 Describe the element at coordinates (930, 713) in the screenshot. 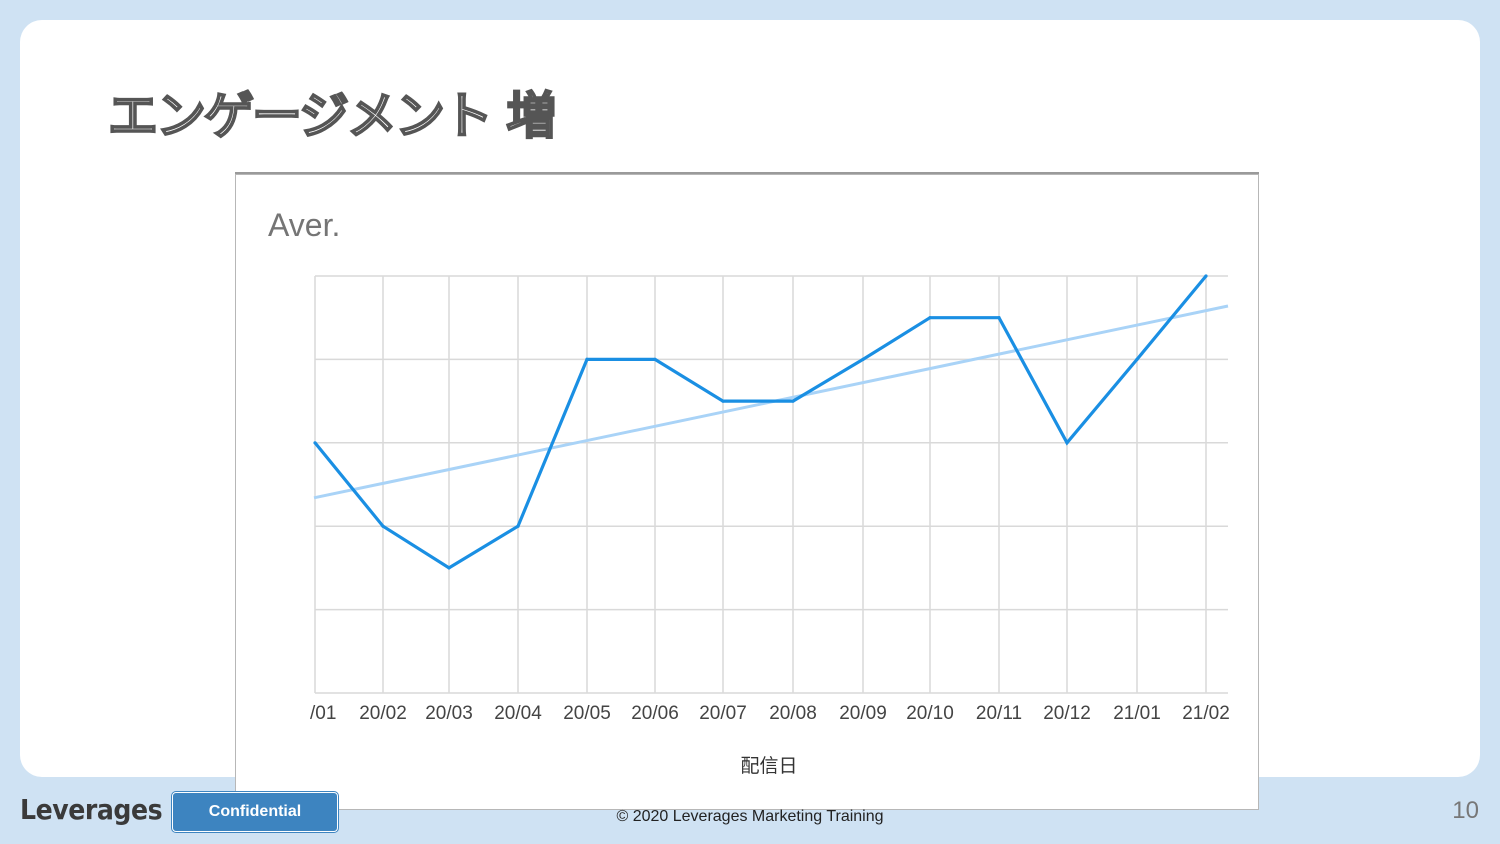

I see `x-tick-label: 20/10` at that location.